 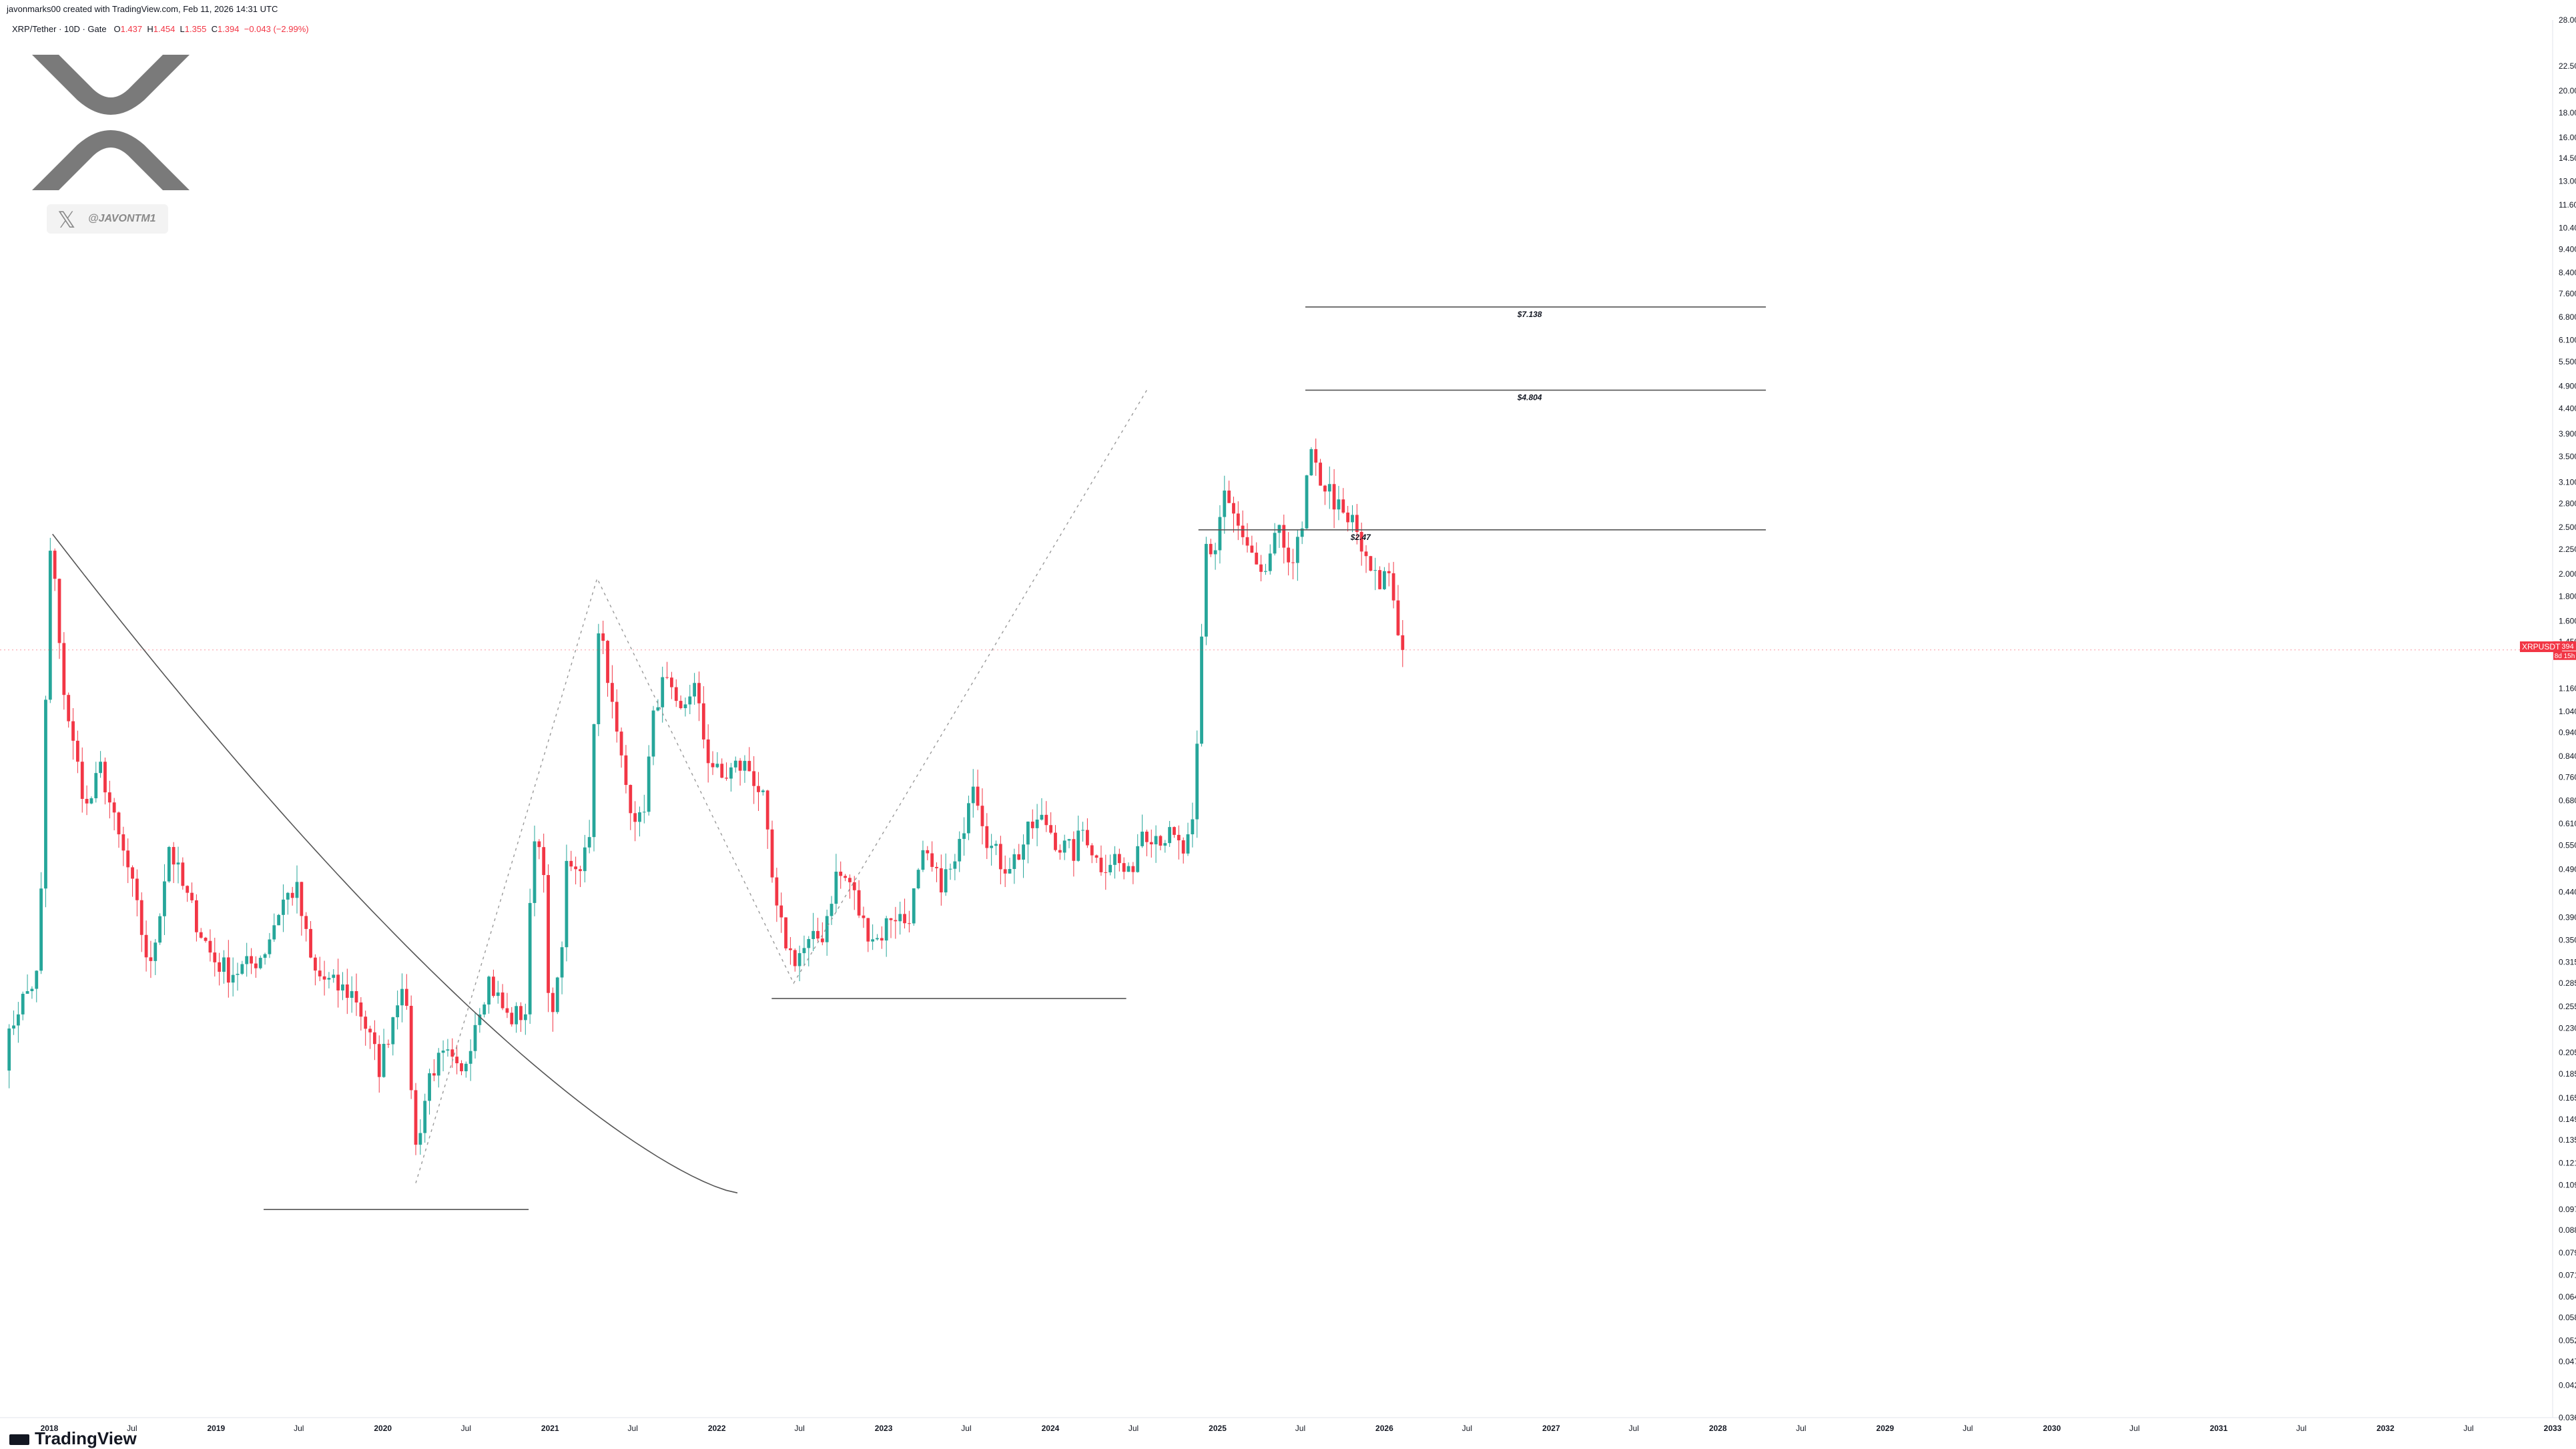 What do you see at coordinates (1467, 1428) in the screenshot?
I see `x-tick-label-17: Jul` at bounding box center [1467, 1428].